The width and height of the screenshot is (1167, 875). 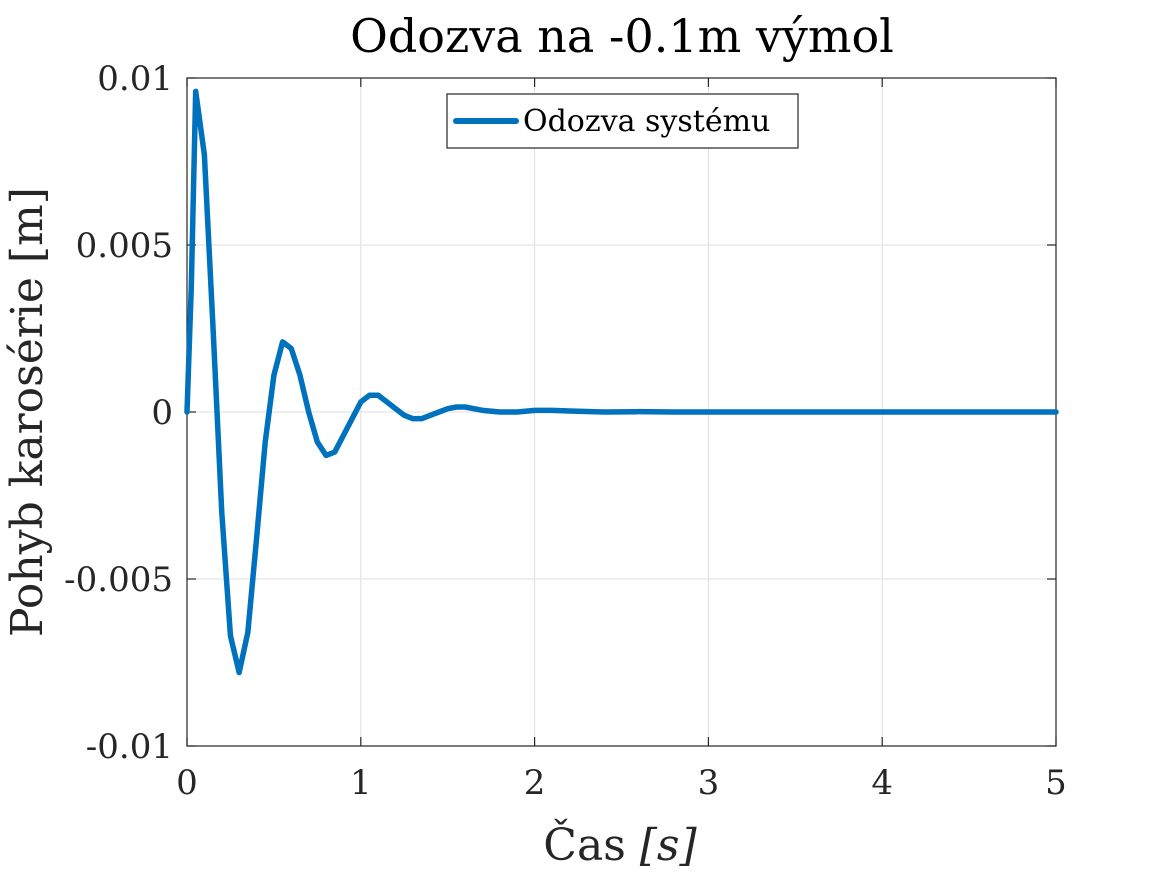 What do you see at coordinates (709, 783) in the screenshot?
I see `x-tick-label: 3` at bounding box center [709, 783].